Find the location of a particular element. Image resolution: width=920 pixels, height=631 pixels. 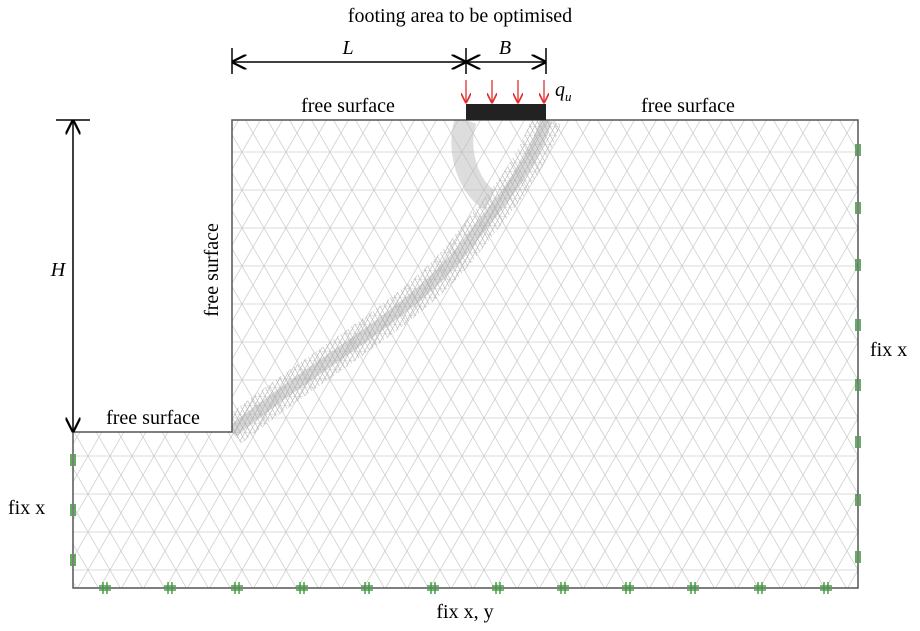

mesh-fan is located at coordinates (474, 165).